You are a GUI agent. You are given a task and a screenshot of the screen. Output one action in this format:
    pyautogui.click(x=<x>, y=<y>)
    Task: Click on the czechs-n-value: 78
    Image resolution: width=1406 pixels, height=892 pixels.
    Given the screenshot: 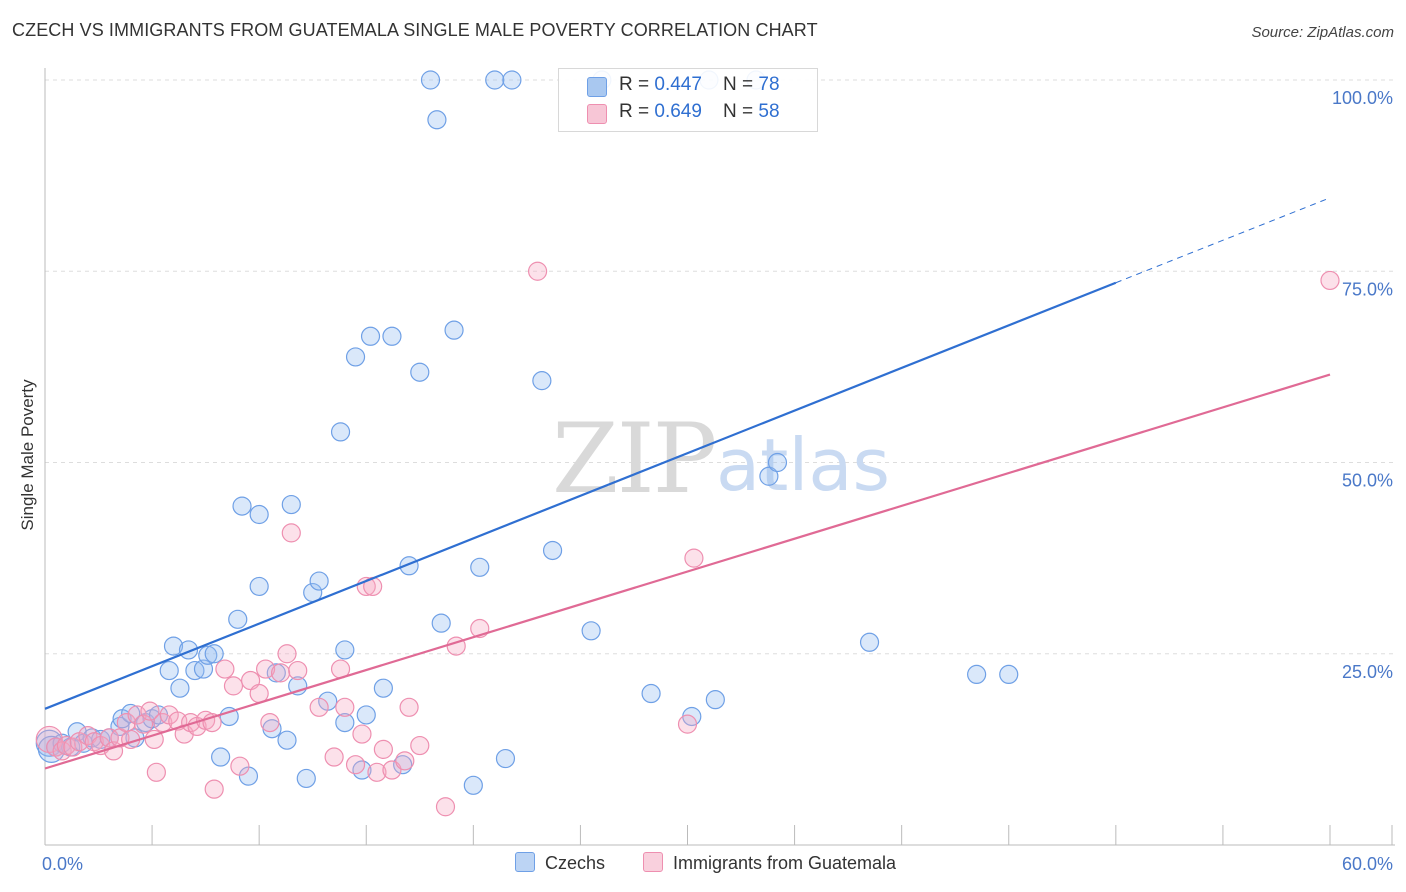 What is the action you would take?
    pyautogui.click(x=769, y=84)
    